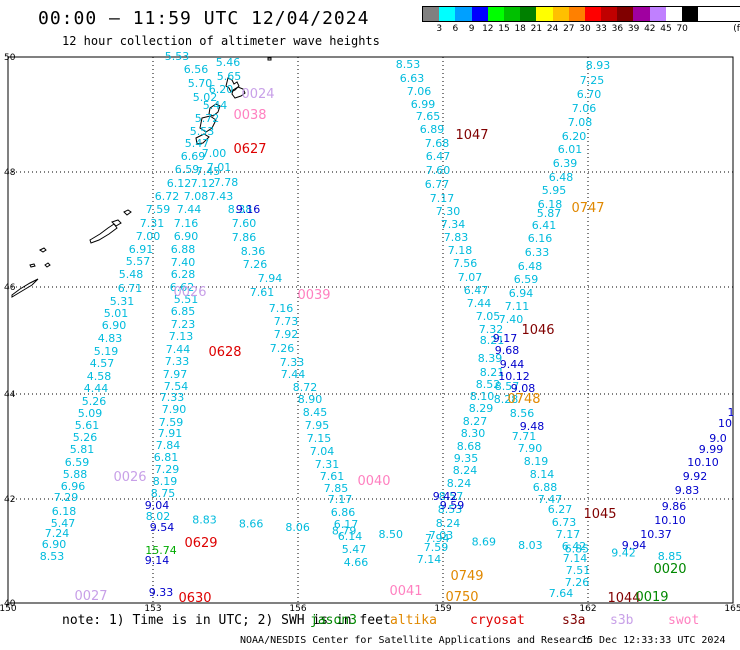  Describe the element at coordinates (106, 351) in the screenshot. I see `wave-height-value: 5.19` at that location.